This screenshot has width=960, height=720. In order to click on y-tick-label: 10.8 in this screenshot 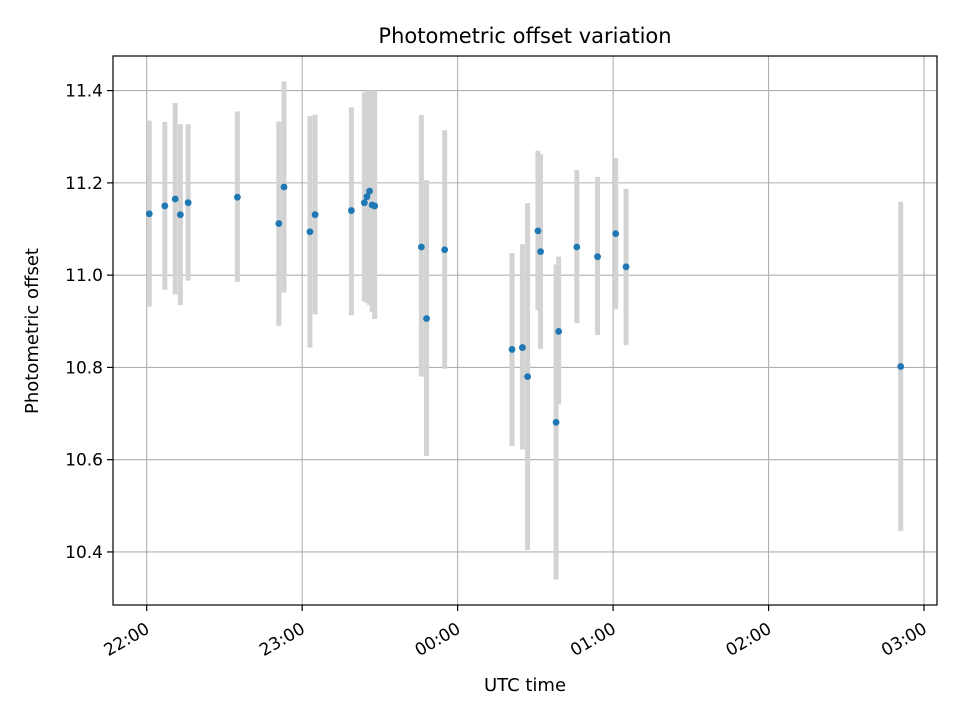, I will do `click(84, 368)`.